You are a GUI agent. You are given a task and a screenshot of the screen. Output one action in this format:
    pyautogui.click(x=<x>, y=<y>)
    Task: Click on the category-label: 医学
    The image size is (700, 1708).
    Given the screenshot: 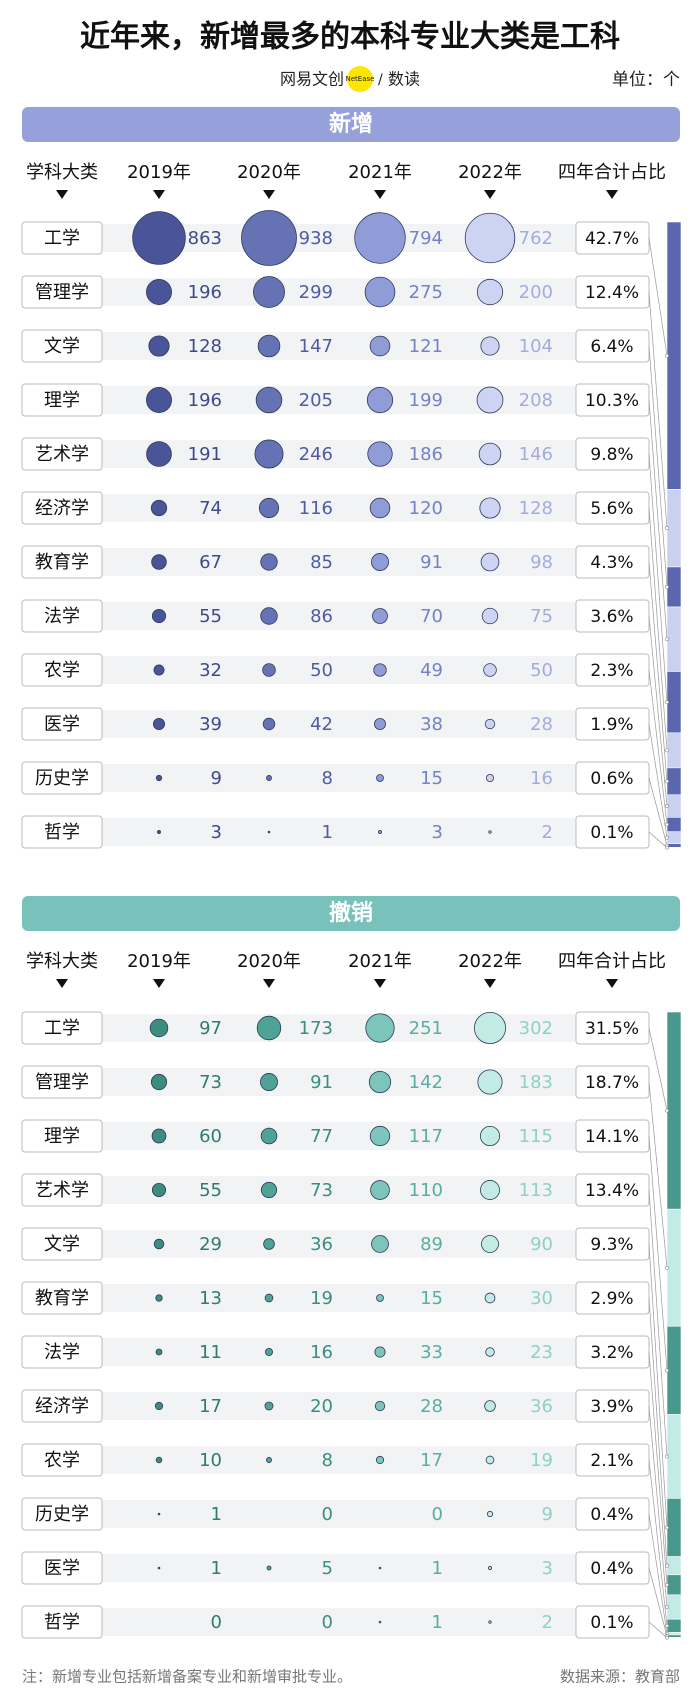 What is the action you would take?
    pyautogui.click(x=62, y=724)
    